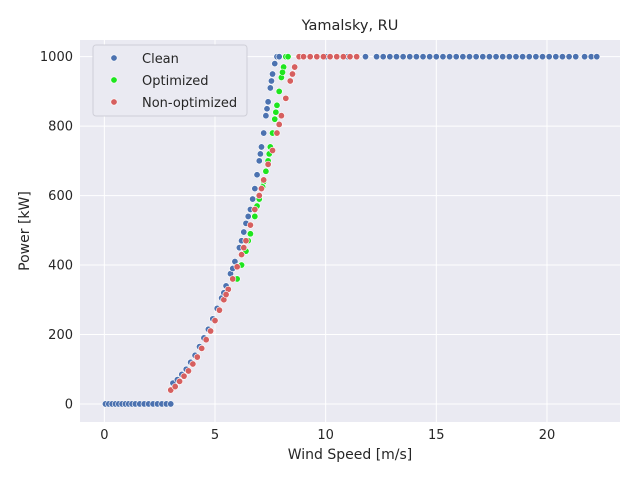 This screenshot has width=640, height=480. I want to click on y-tick-label: 600, so click(60, 196).